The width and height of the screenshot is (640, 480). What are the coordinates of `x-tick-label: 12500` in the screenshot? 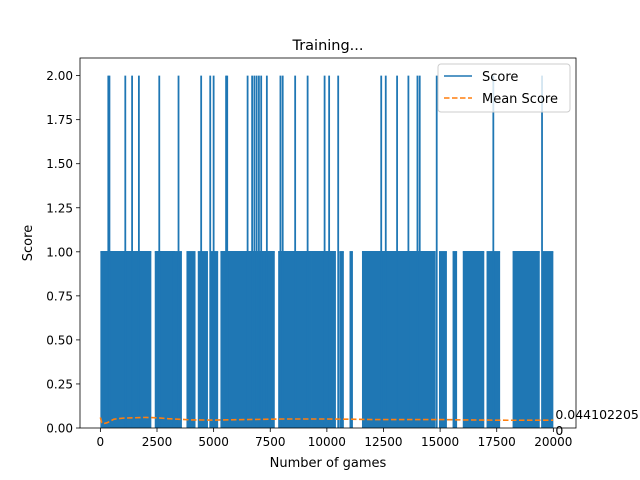 It's located at (383, 442).